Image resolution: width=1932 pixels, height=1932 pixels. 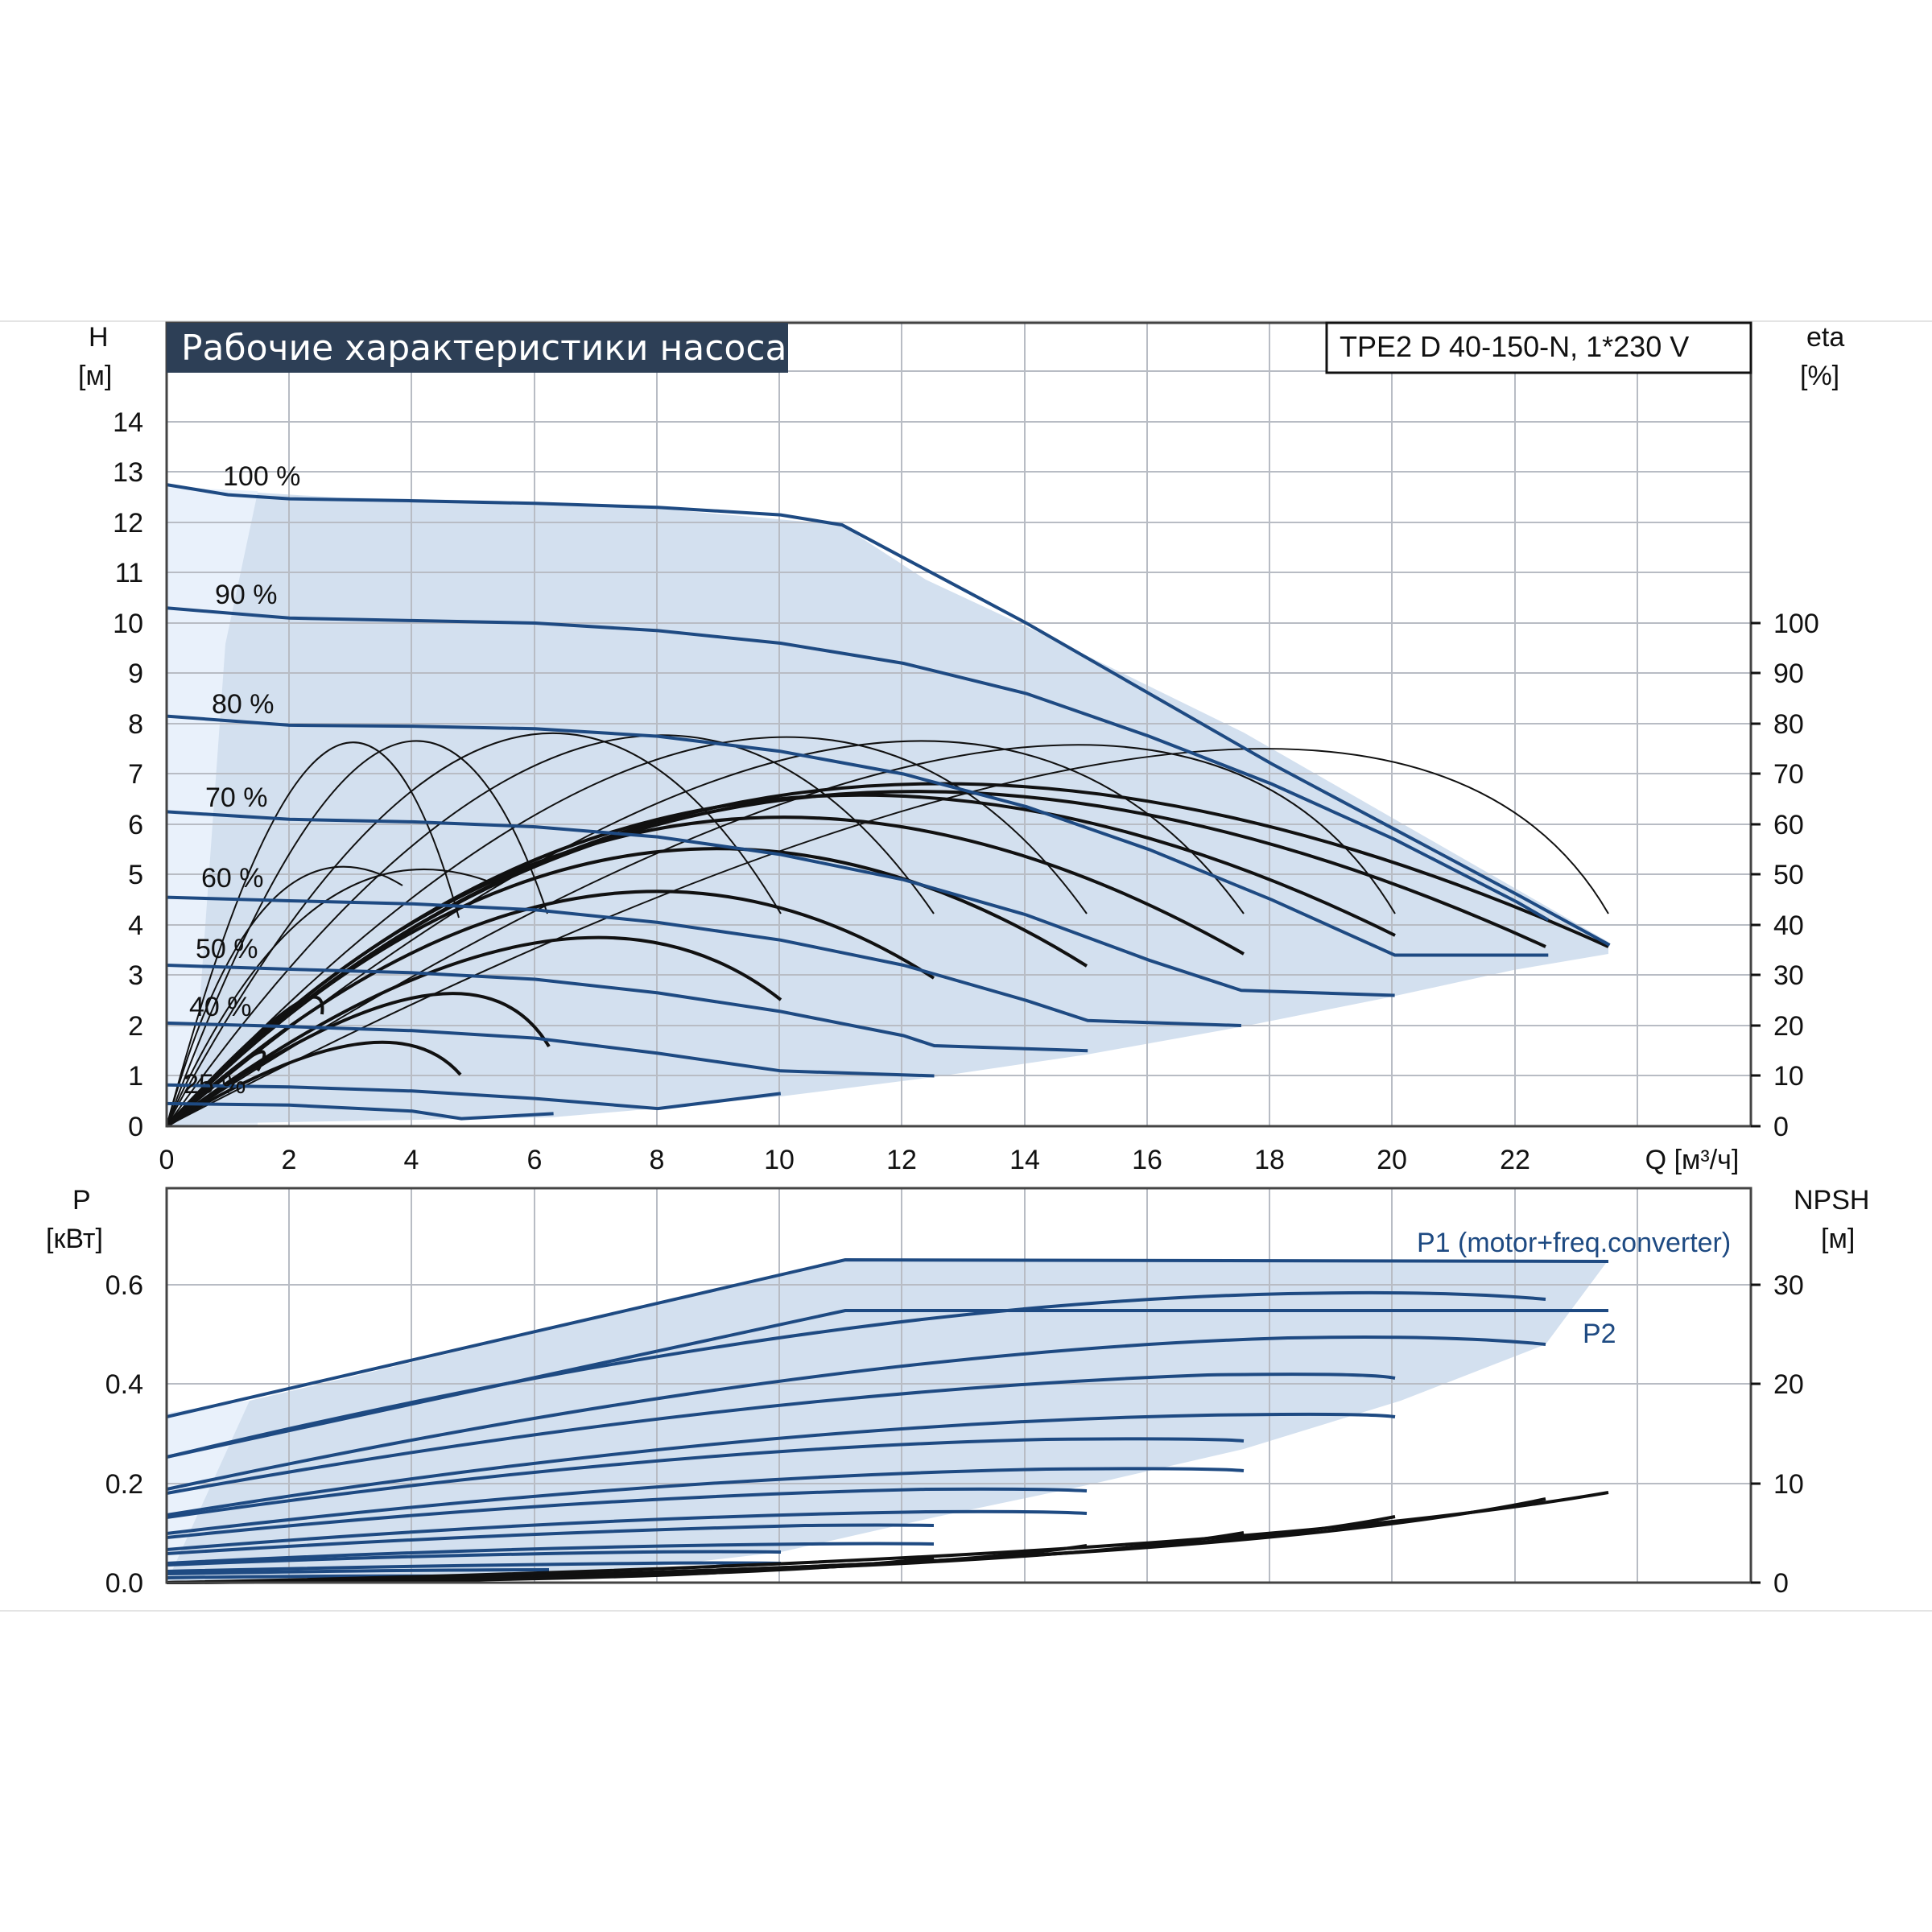 What do you see at coordinates (535, 1160) in the screenshot?
I see `x-tick: 6` at bounding box center [535, 1160].